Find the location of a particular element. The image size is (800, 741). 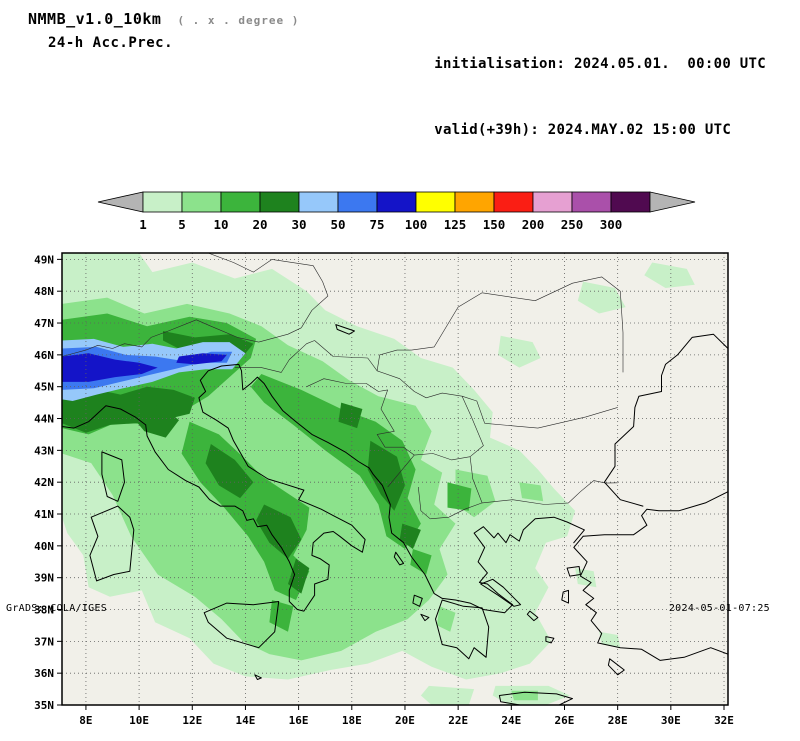

init-time-label: initialisation: 2024.05.01. 00:00 UTC is located at coordinates (600, 64).